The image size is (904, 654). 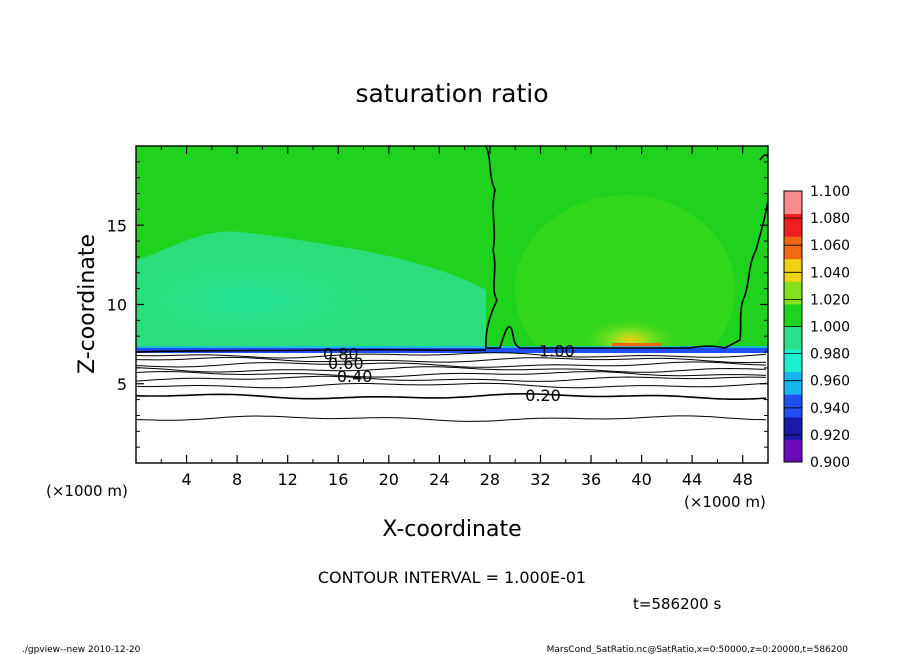 I want to click on contour-labels: 1.00 0.800.600.40 0.20, so click(x=449, y=372).